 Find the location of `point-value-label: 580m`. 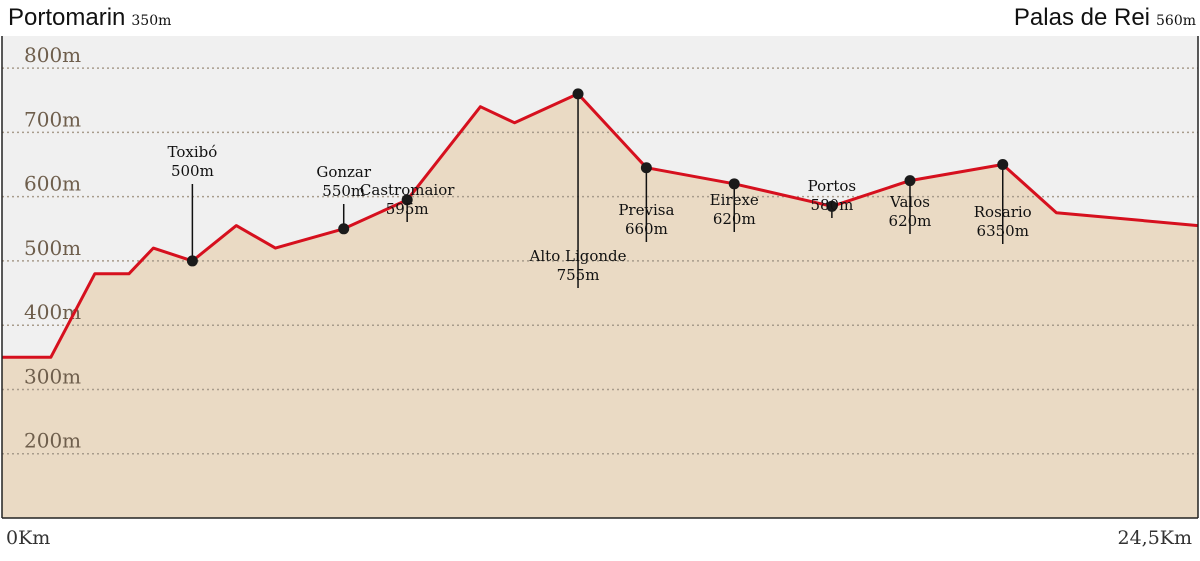

point-value-label: 580m is located at coordinates (831, 205).